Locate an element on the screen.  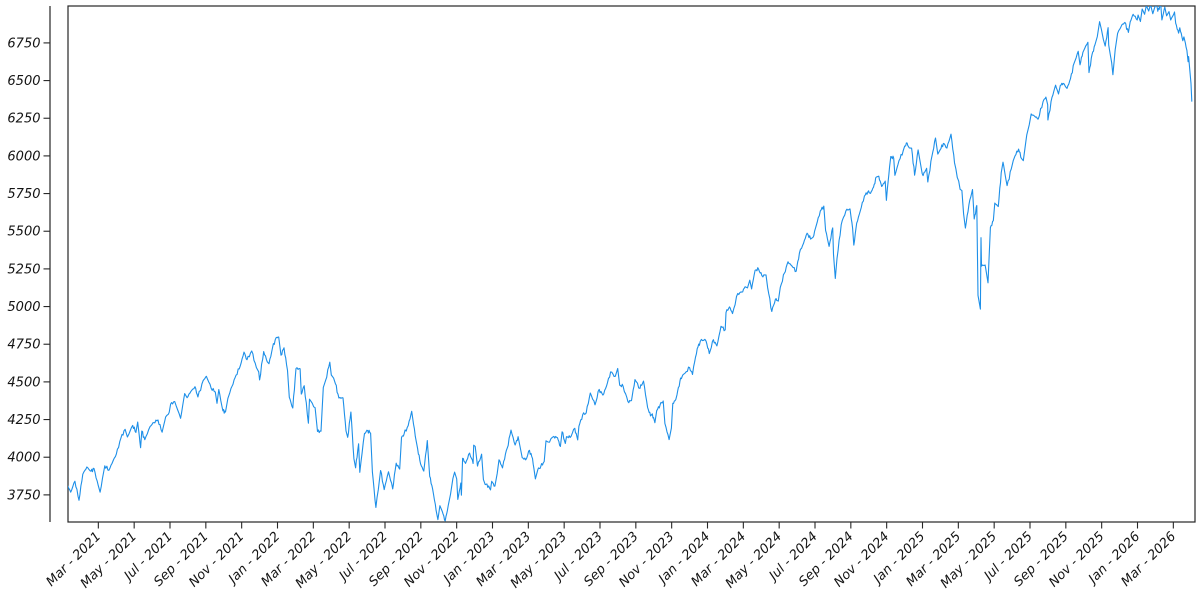
y-tick-label: 4750 is located at coordinates (23, 345).